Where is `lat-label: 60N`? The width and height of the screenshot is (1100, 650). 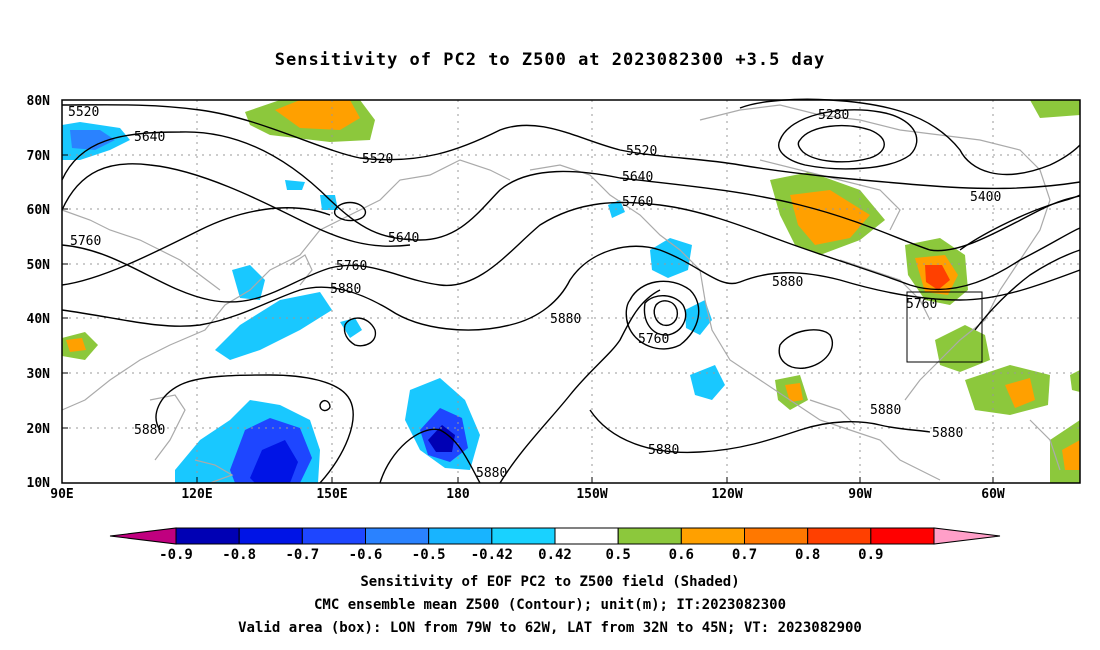
lat-label: 60N is located at coordinates (39, 210).